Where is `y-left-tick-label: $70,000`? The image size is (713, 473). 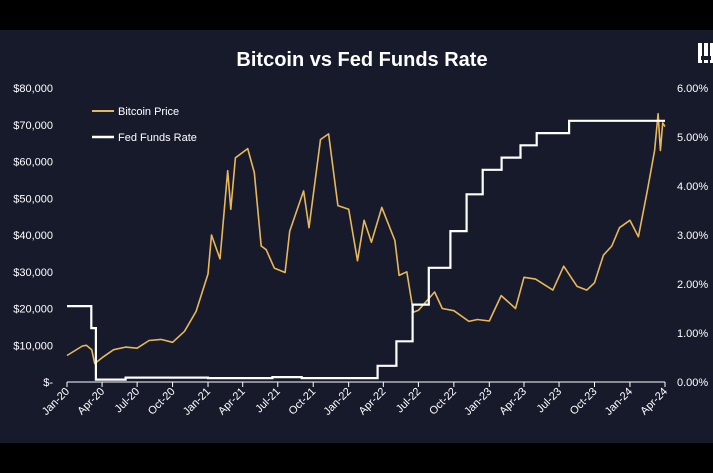
y-left-tick-label: $70,000 is located at coordinates (33, 126).